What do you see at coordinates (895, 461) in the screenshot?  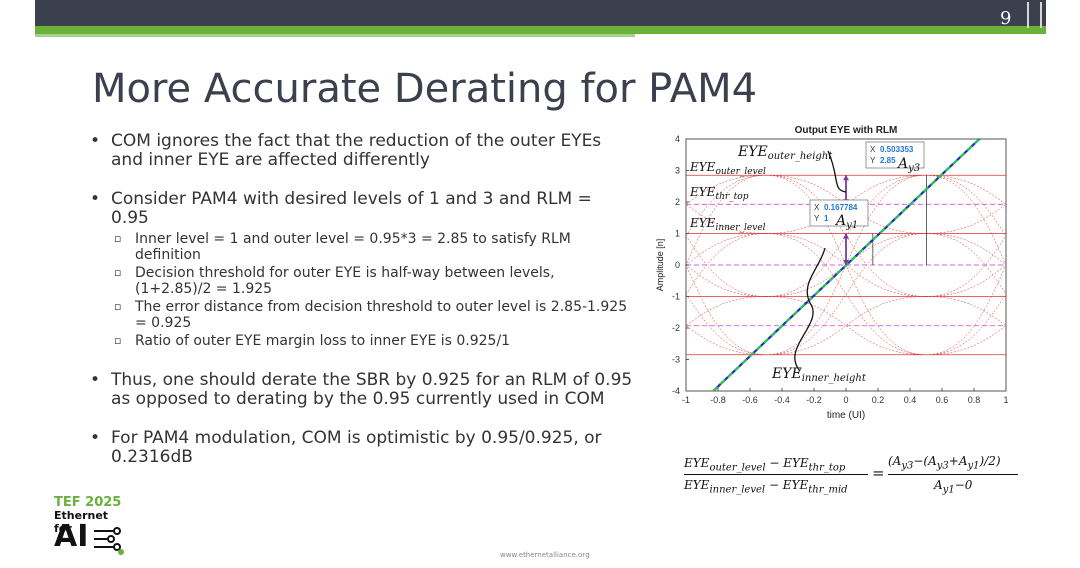 I see `formula-term: (A` at bounding box center [895, 461].